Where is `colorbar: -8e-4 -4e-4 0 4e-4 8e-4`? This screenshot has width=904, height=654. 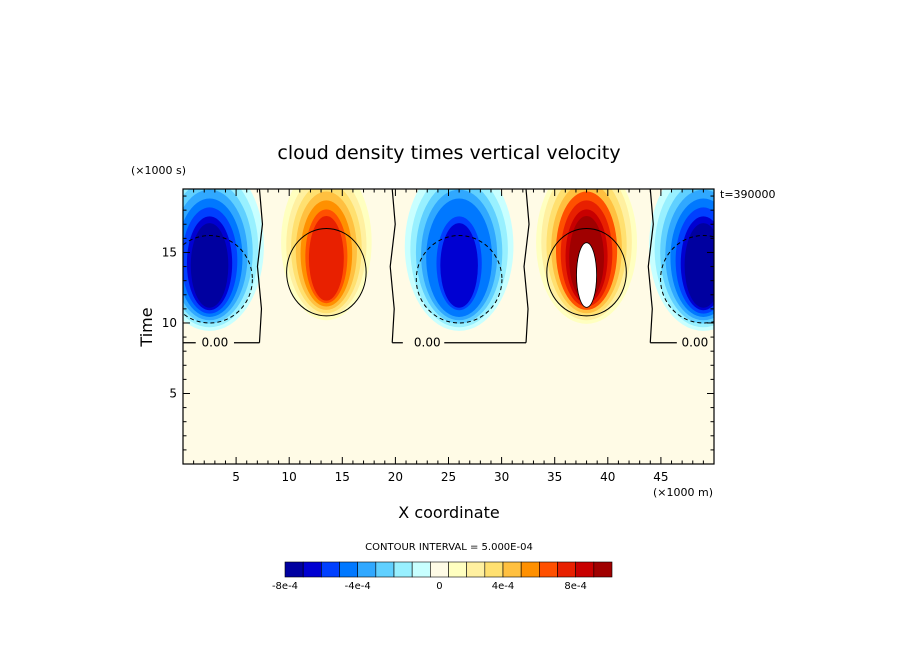
colorbar: -8e-4 -4e-4 0 4e-4 8e-4 is located at coordinates (442, 576).